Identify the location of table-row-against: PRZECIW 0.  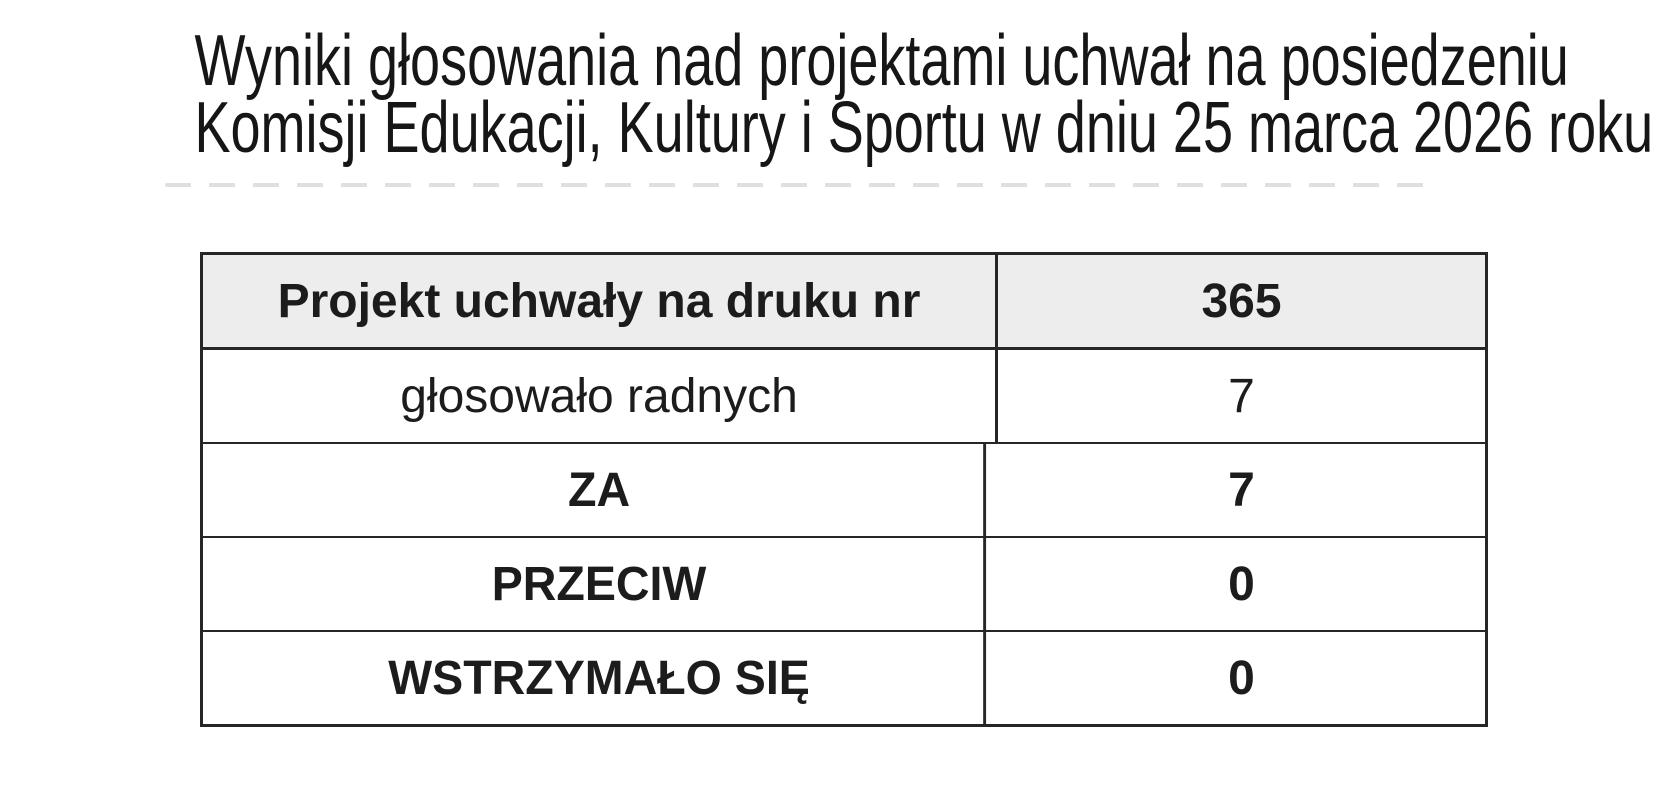
(844, 583).